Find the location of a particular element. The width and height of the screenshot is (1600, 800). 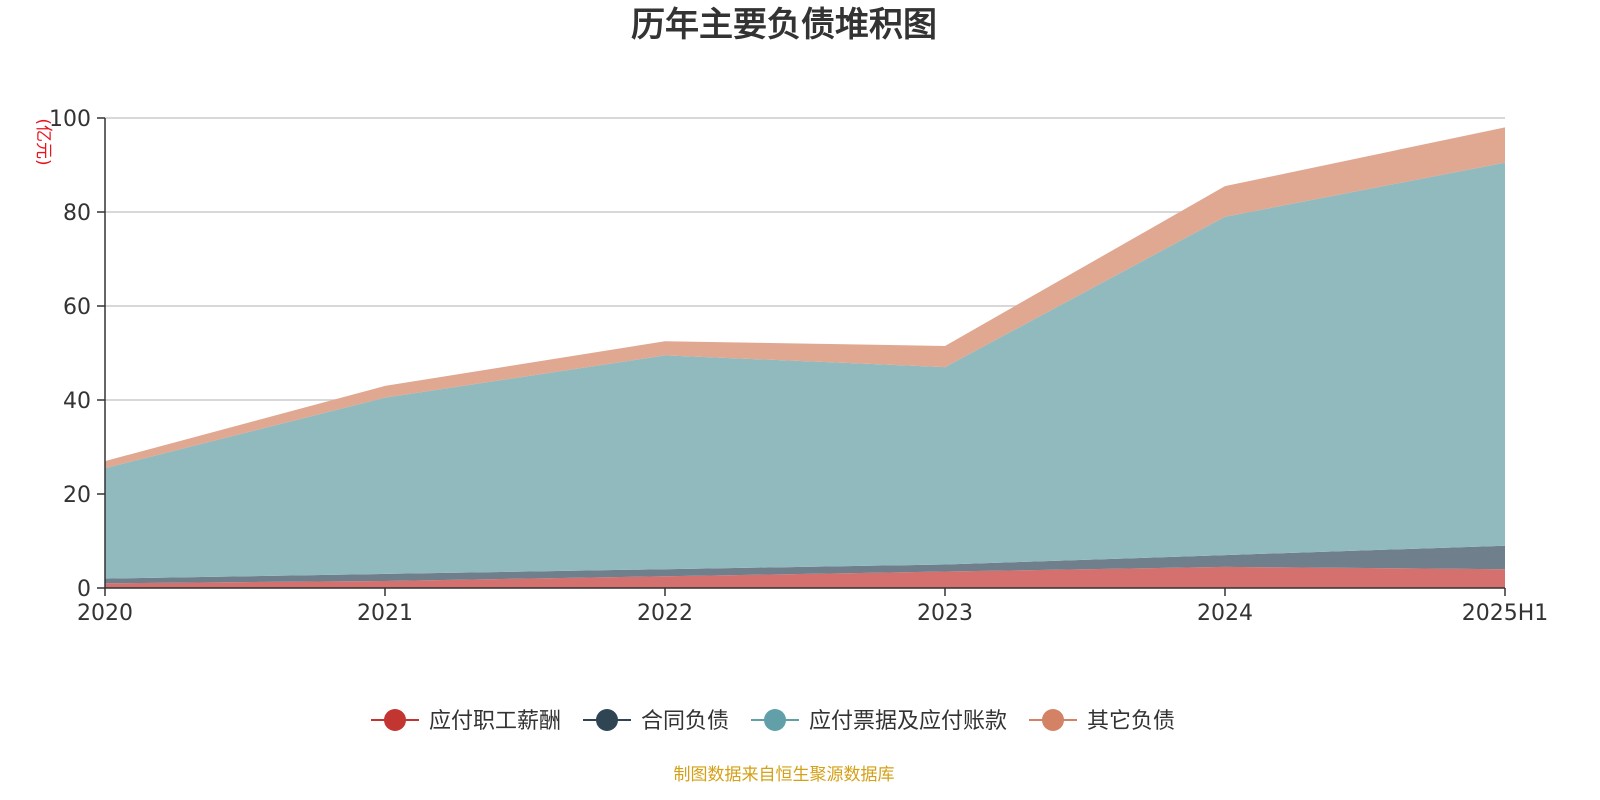

chart-title: 历年主要负债堆积图 is located at coordinates (784, 25).